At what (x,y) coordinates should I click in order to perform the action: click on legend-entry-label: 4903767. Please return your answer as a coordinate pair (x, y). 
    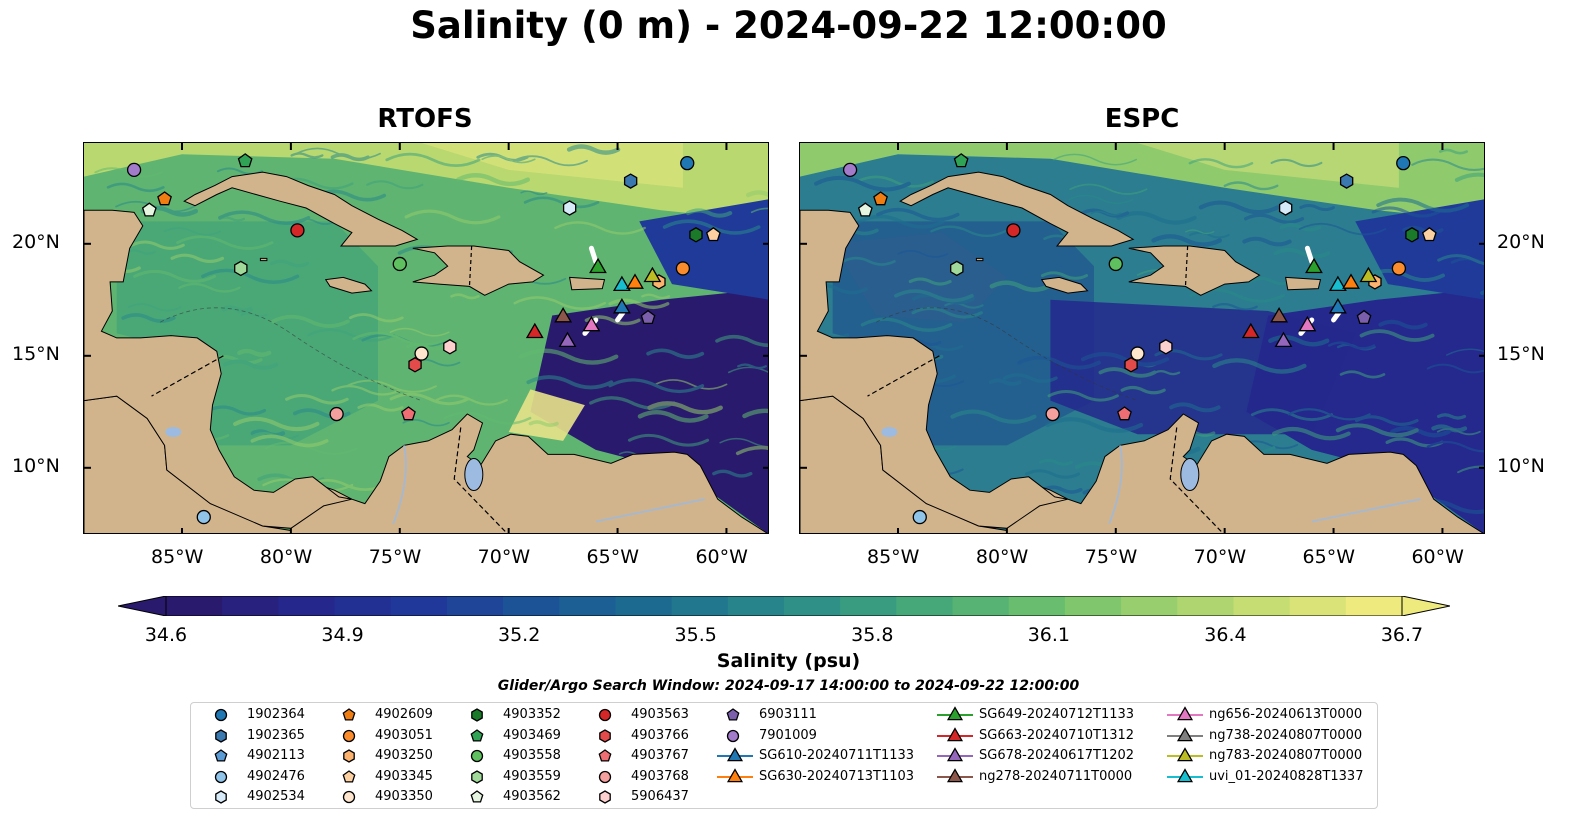
    Looking at the image, I should click on (660, 755).